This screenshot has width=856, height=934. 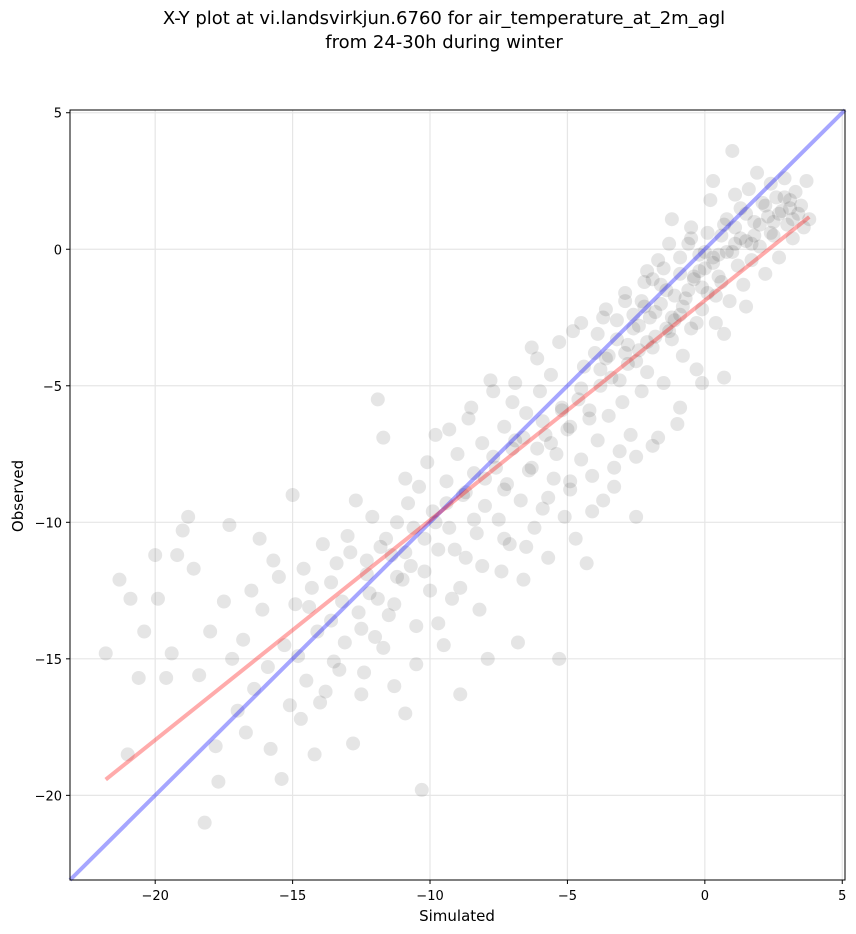 What do you see at coordinates (154, 896) in the screenshot?
I see `x-tick-label: −20` at bounding box center [154, 896].